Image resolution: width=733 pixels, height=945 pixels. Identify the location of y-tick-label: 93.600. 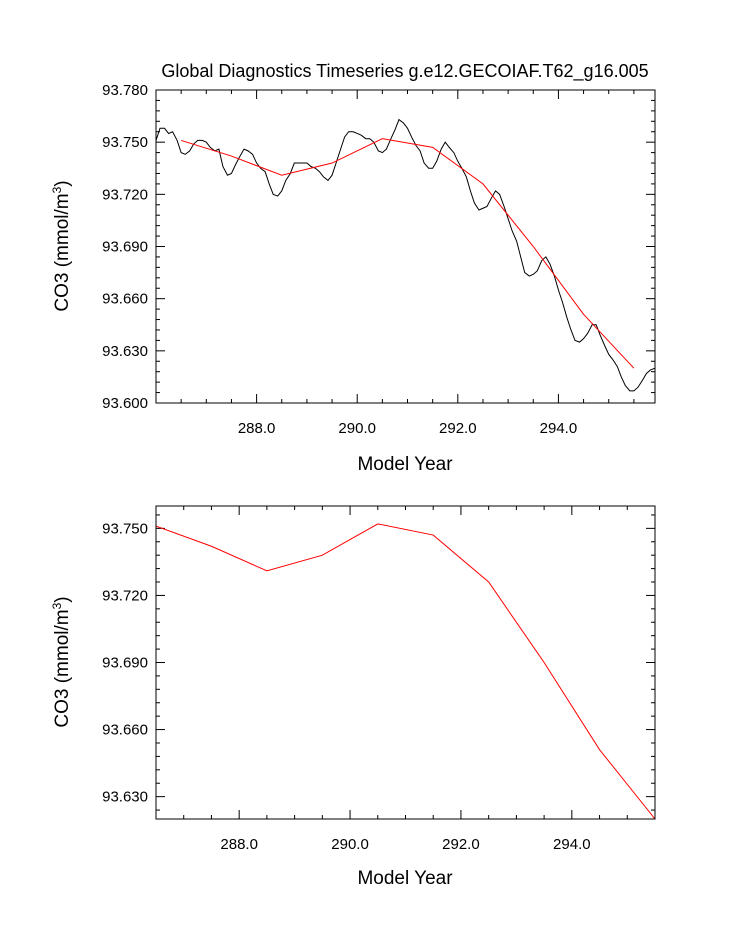
(125, 403).